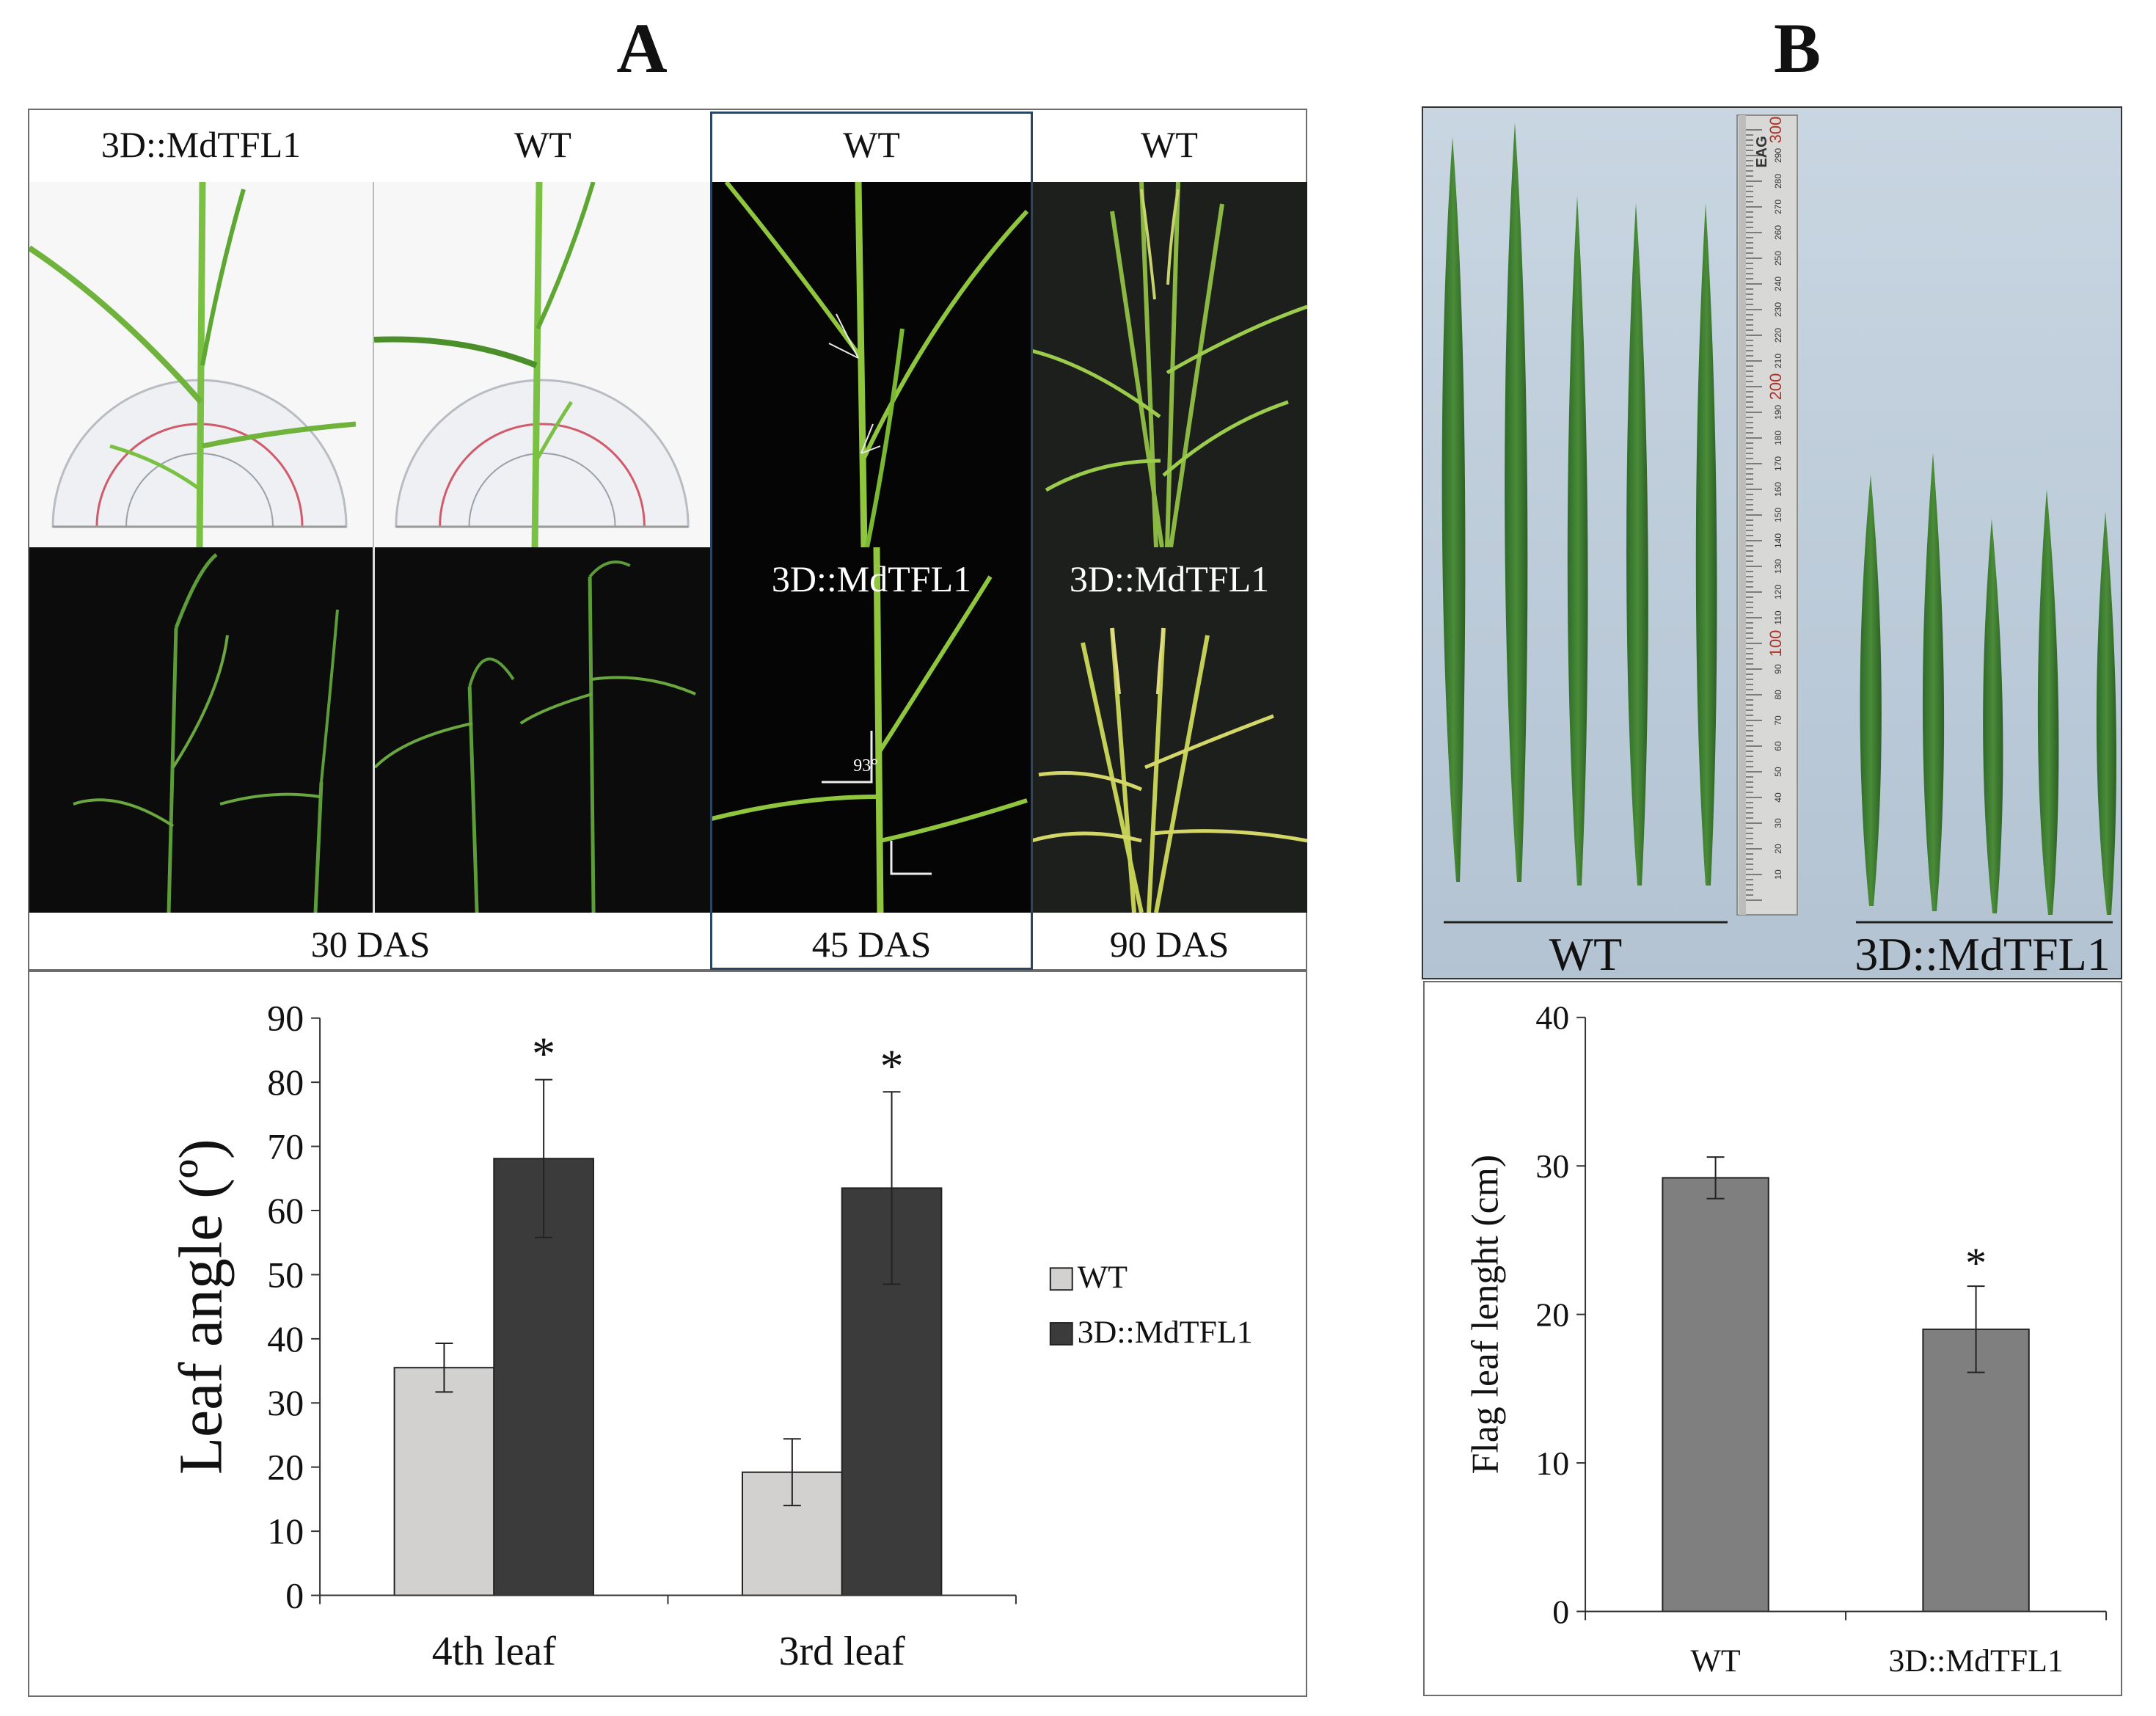 Image resolution: width=2156 pixels, height=1716 pixels. I want to click on ruler-label: 220, so click(1778, 335).